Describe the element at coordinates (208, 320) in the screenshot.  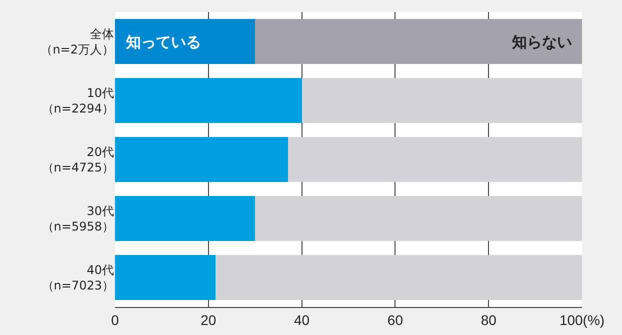
I see `x-tick-label: 20` at that location.